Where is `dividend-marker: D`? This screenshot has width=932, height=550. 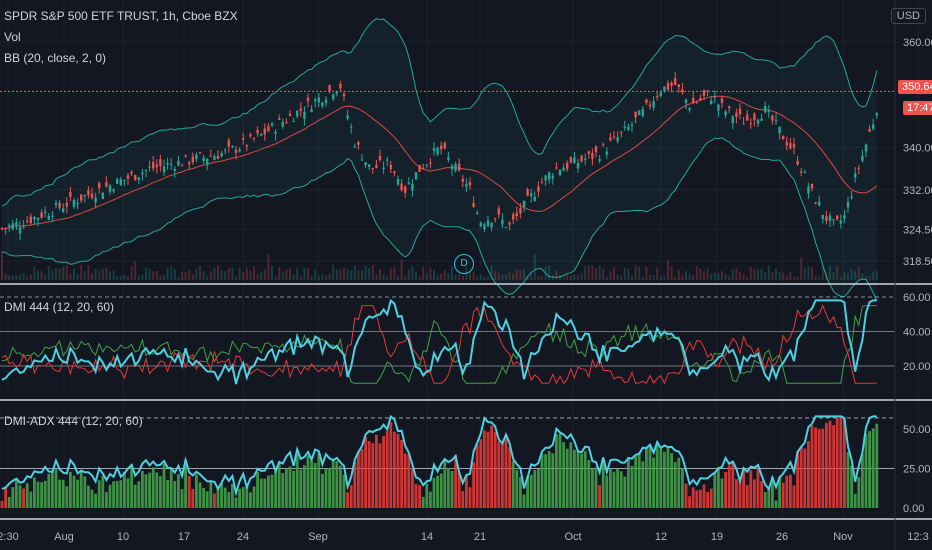 dividend-marker: D is located at coordinates (464, 264).